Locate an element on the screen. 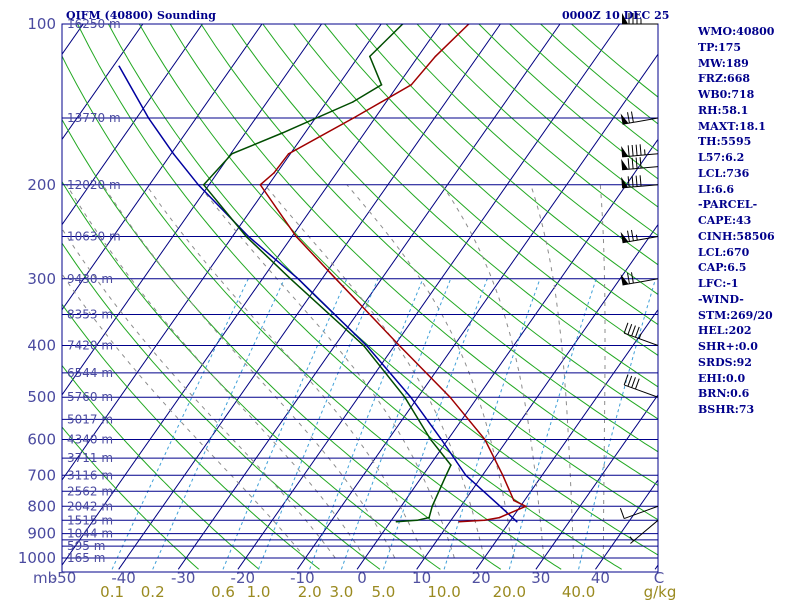 This screenshot has width=800, height=600. height-label: 12020 m is located at coordinates (94, 185).